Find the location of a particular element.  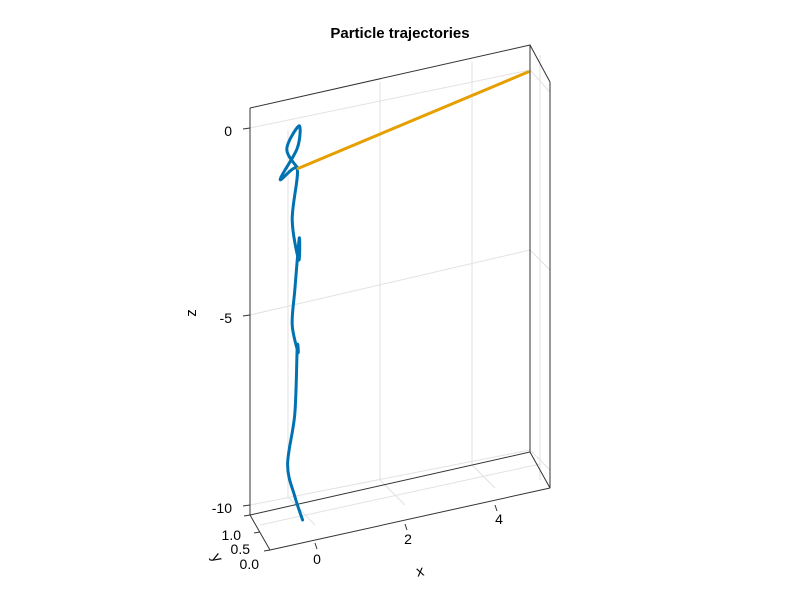

ytick-label-05: 0.5 is located at coordinates (241, 549).